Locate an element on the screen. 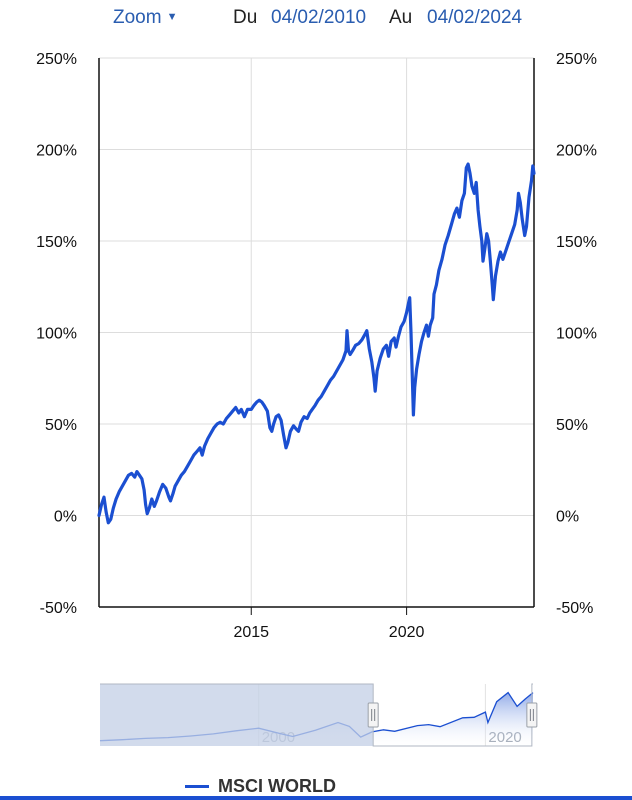  zoom-button: Zoom ▼ is located at coordinates (145, 18).